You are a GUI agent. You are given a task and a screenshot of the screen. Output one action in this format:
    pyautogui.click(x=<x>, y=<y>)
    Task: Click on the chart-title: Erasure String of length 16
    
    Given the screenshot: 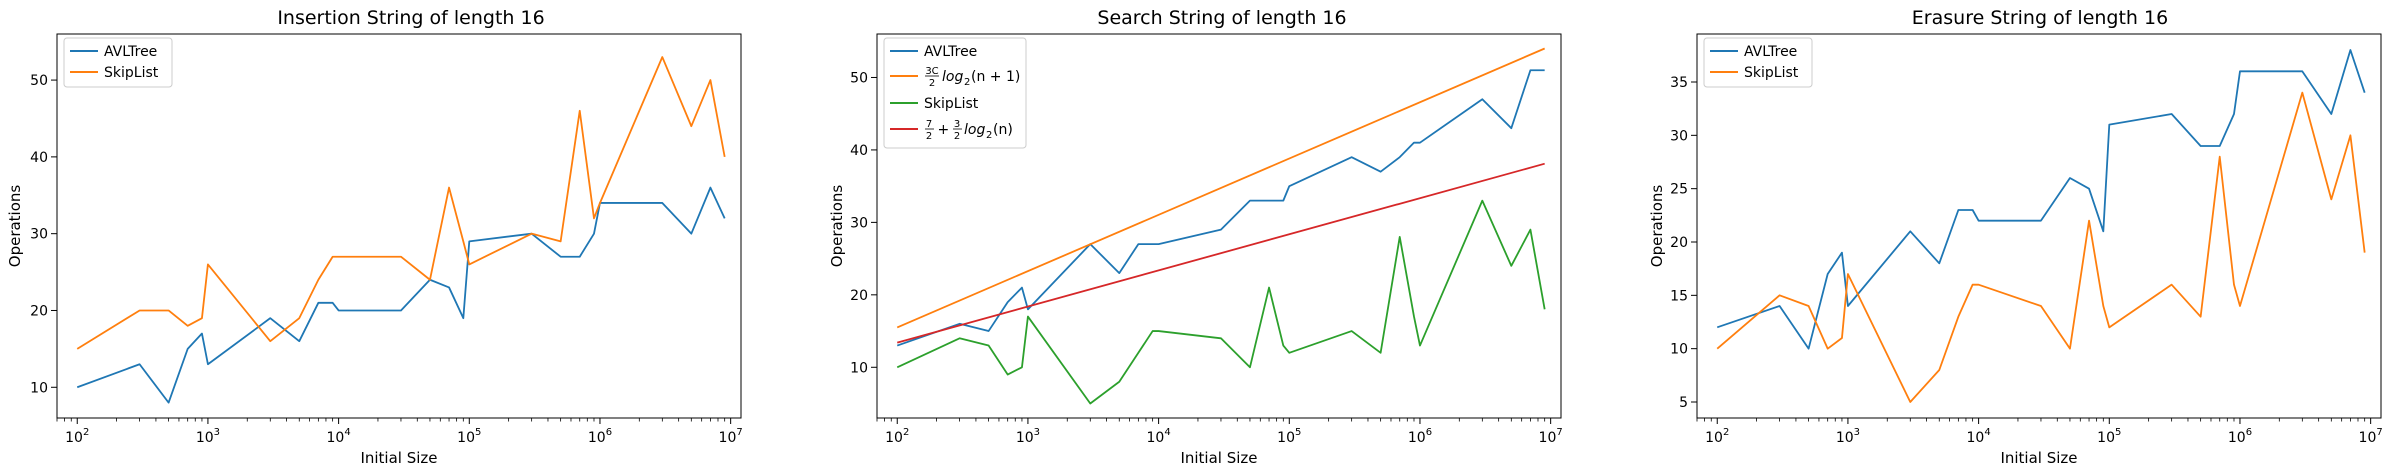 What is the action you would take?
    pyautogui.click(x=2040, y=18)
    